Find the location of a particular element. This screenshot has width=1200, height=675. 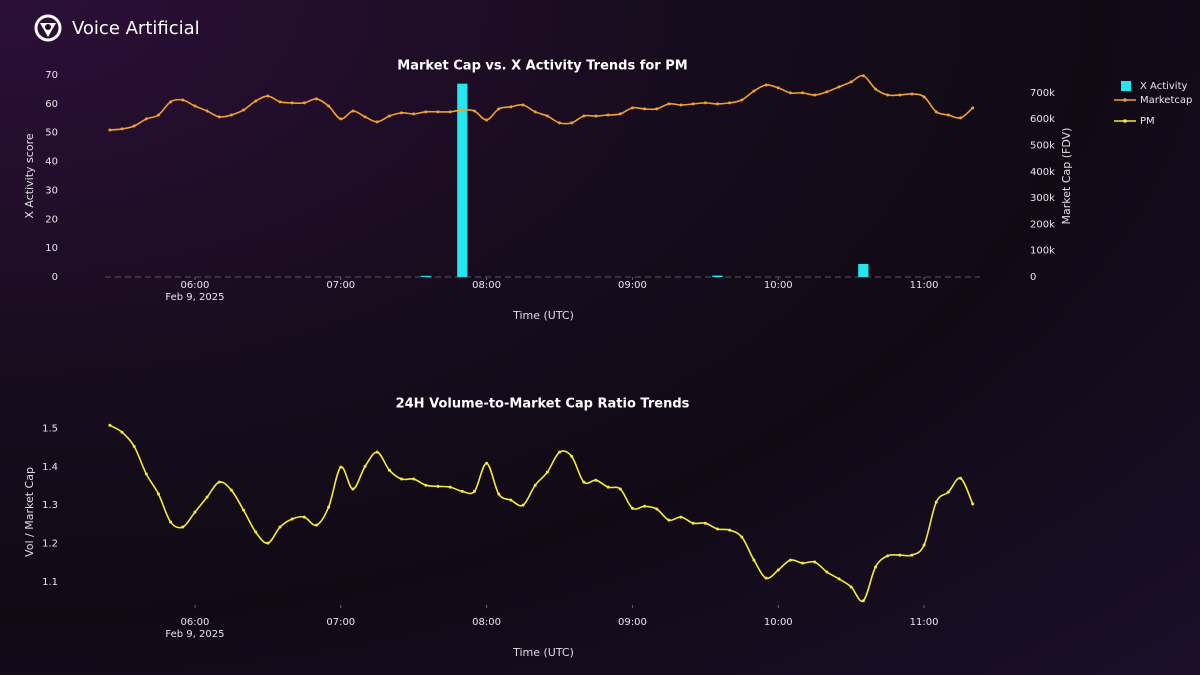

legend-label: X Activity is located at coordinates (1164, 86).